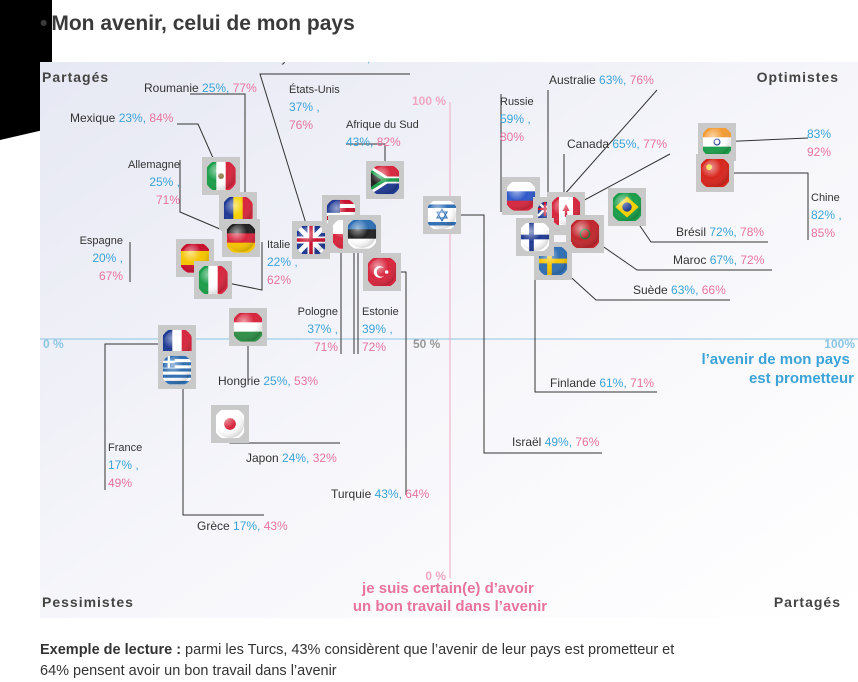 The width and height of the screenshot is (858, 682). What do you see at coordinates (218, 152) in the screenshot?
I see `leader-line-roumanie` at bounding box center [218, 152].